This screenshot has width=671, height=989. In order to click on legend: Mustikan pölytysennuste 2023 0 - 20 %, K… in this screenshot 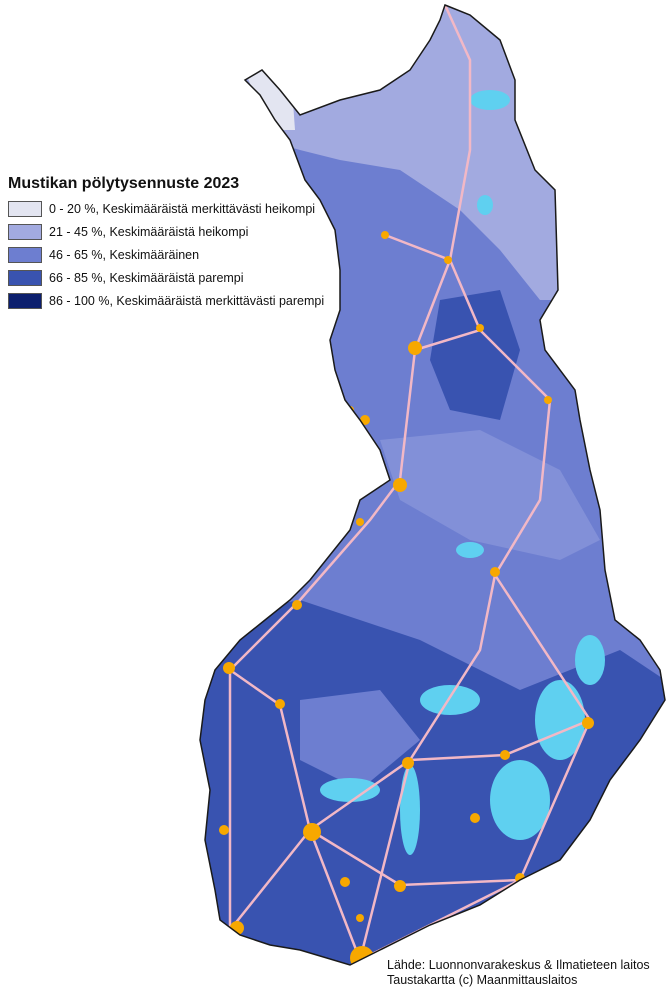, I will do `click(166, 243)`.